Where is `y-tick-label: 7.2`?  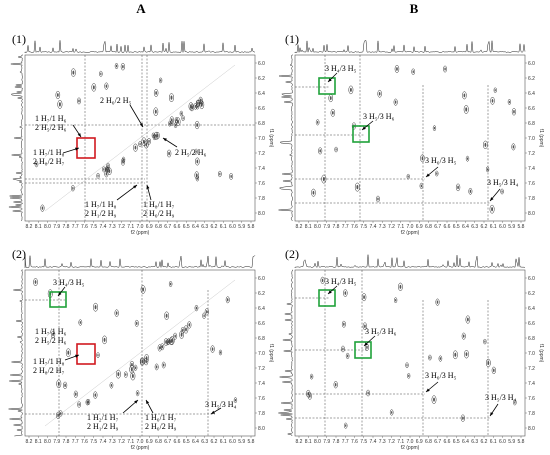
y-tick-label: 7.2 is located at coordinates (531, 154).